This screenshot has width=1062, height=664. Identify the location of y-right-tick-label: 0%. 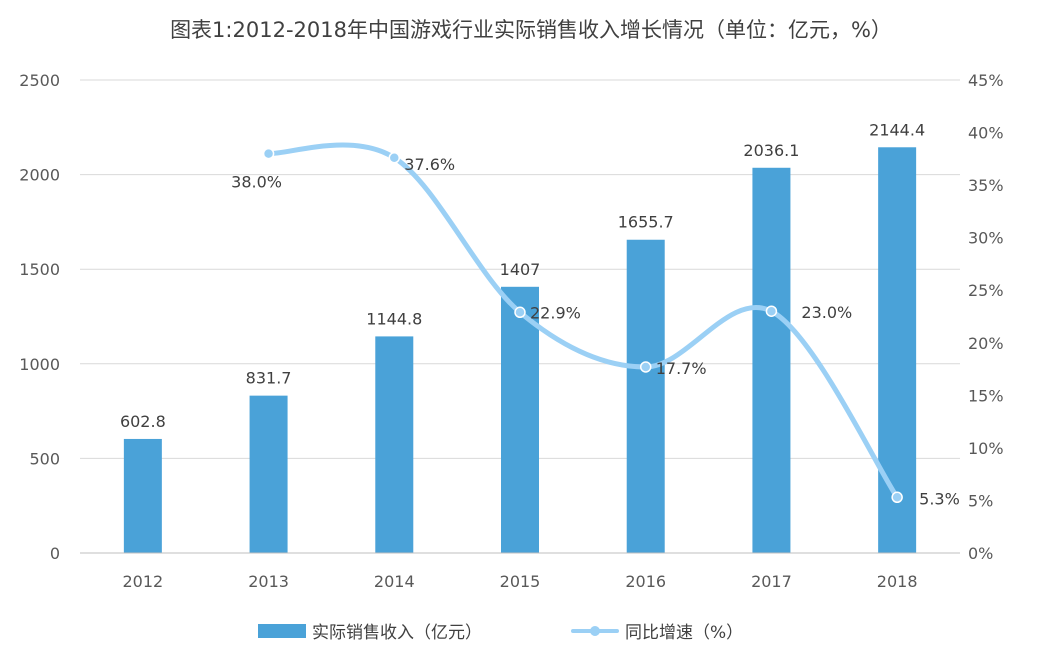
(980, 553).